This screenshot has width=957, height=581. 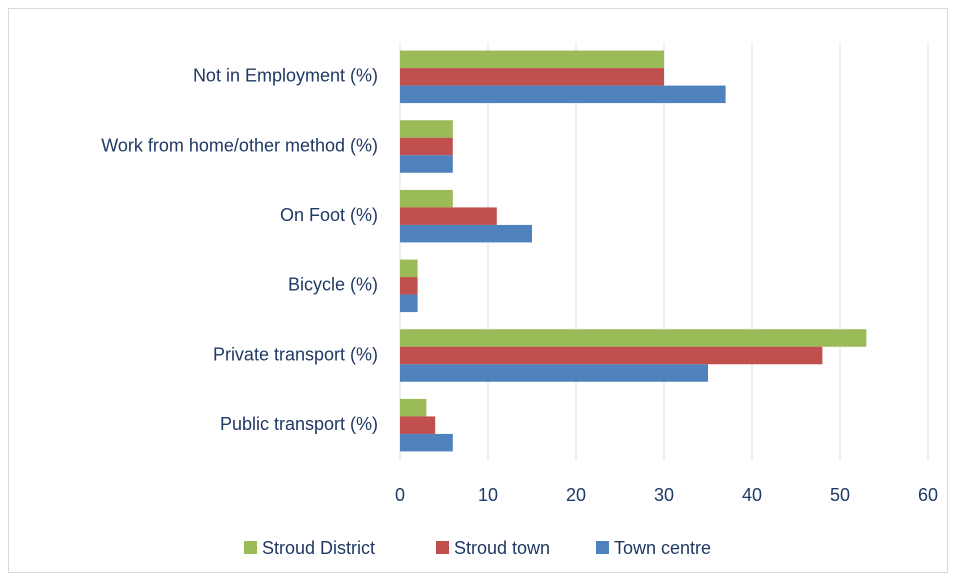 What do you see at coordinates (400, 495) in the screenshot?
I see `x-tick-label: 0` at bounding box center [400, 495].